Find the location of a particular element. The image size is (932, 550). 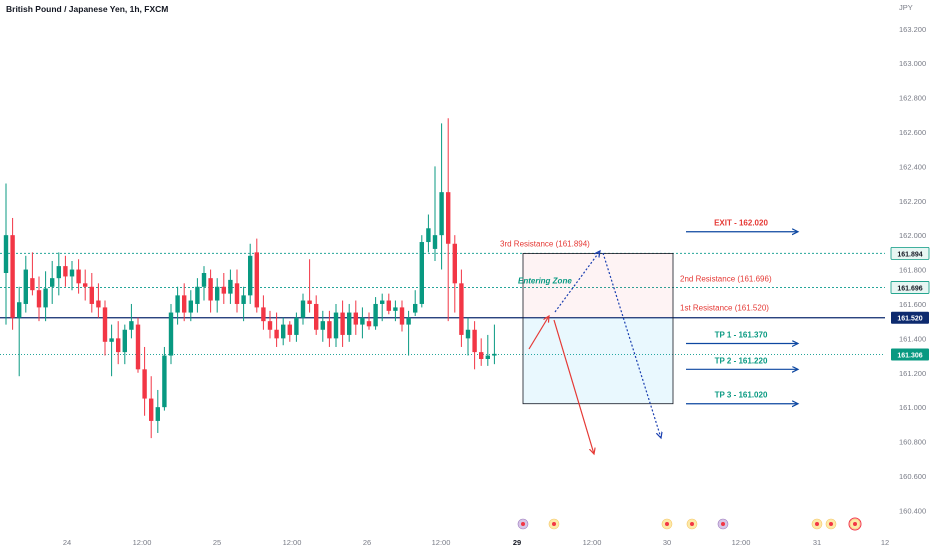

arrow-down-dotted is located at coordinates (631, 345).